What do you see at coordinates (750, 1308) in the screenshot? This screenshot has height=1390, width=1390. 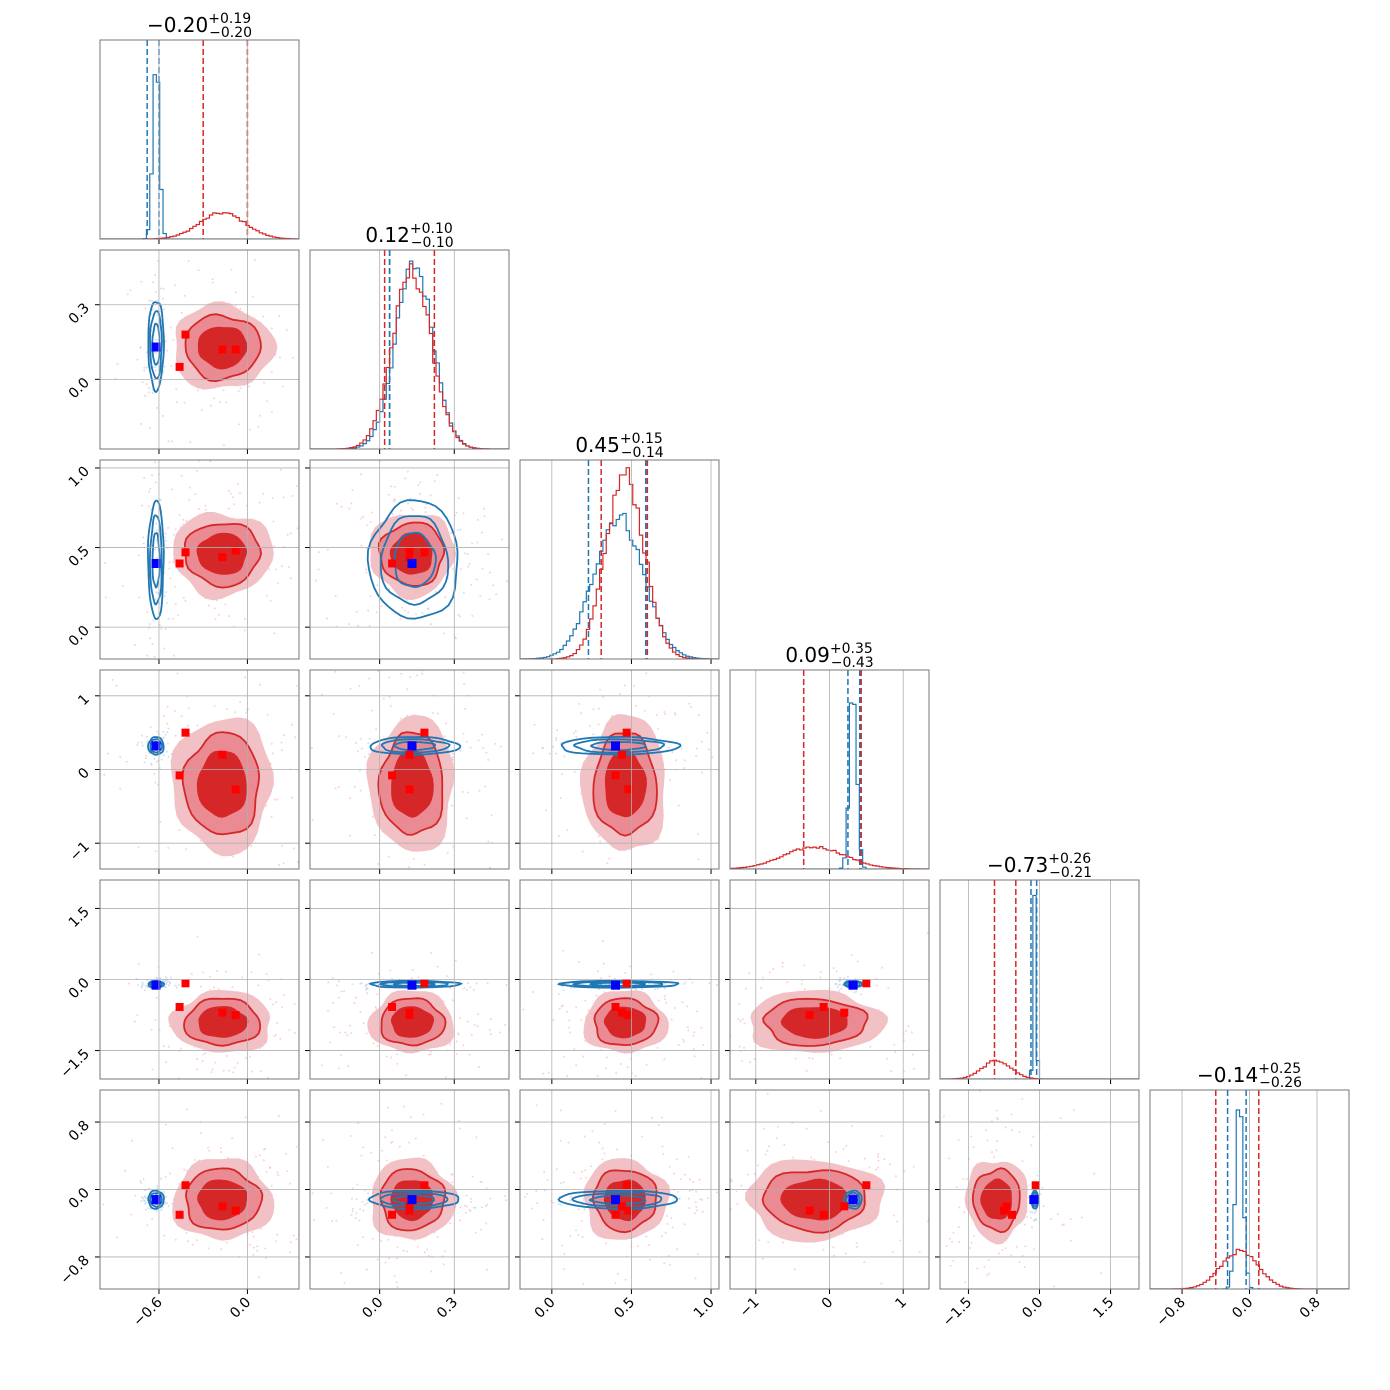 I see `x-tick-label: −1` at bounding box center [750, 1308].